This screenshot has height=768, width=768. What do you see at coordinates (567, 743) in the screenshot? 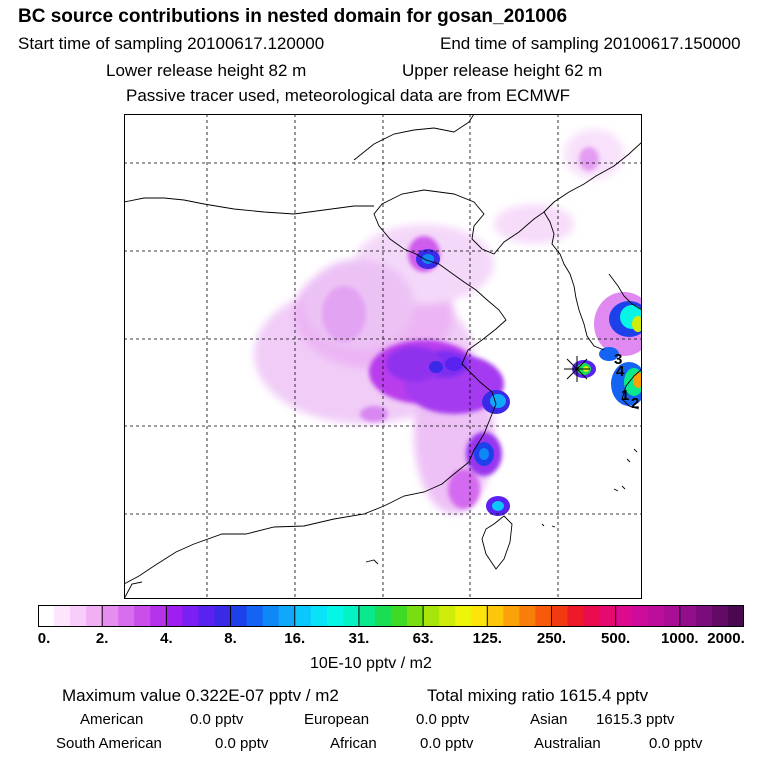
I see `australian-label: Australian` at bounding box center [567, 743].